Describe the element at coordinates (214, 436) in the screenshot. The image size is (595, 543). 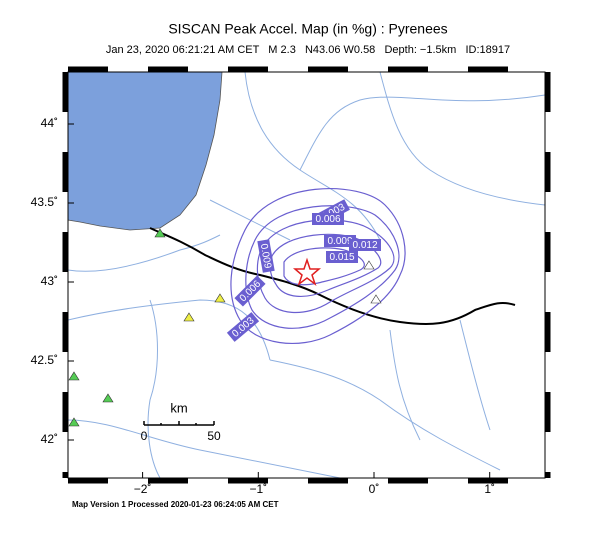
I see `scale-label: 50` at that location.